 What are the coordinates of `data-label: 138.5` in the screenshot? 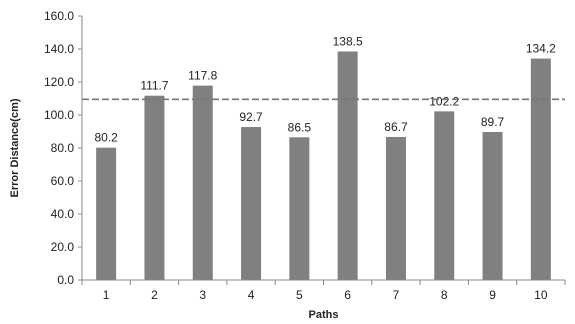 It's located at (348, 41).